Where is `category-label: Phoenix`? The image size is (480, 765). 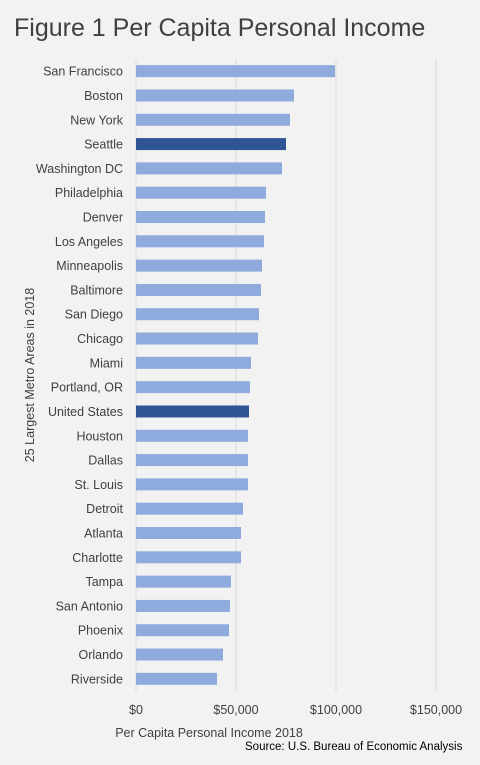
category-label: Phoenix is located at coordinates (101, 631).